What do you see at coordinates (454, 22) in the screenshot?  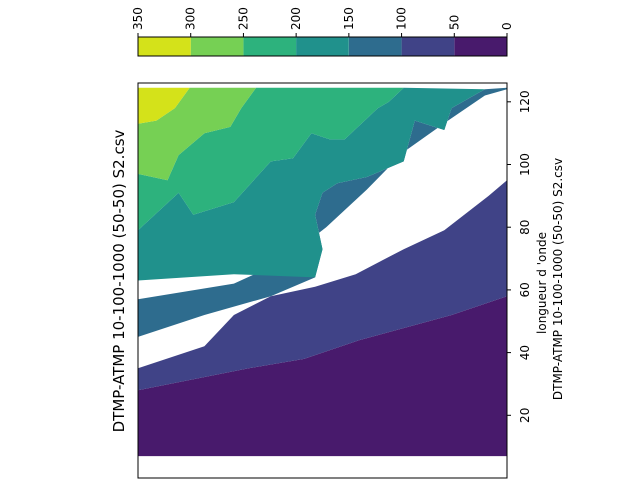 I see `colorbar-tick-label: 50` at bounding box center [454, 22].